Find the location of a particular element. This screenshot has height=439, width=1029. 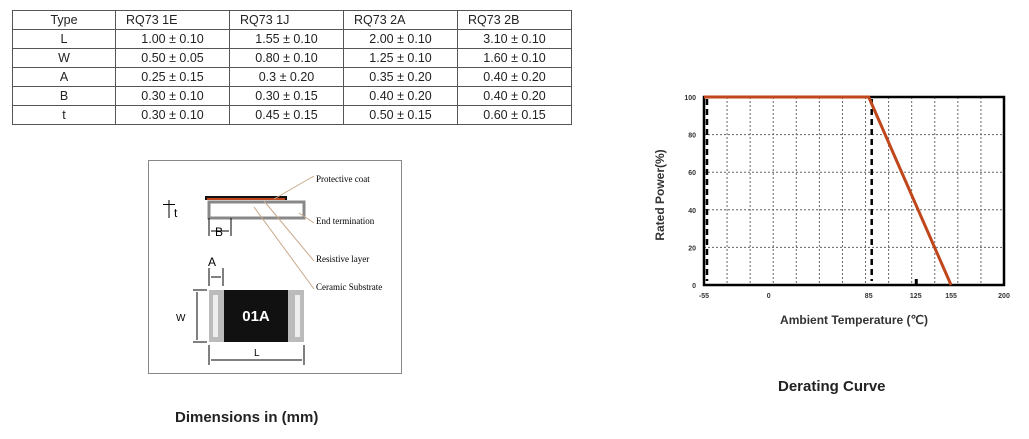

table-cell: 0.30 ± 0.15 is located at coordinates (286, 96).